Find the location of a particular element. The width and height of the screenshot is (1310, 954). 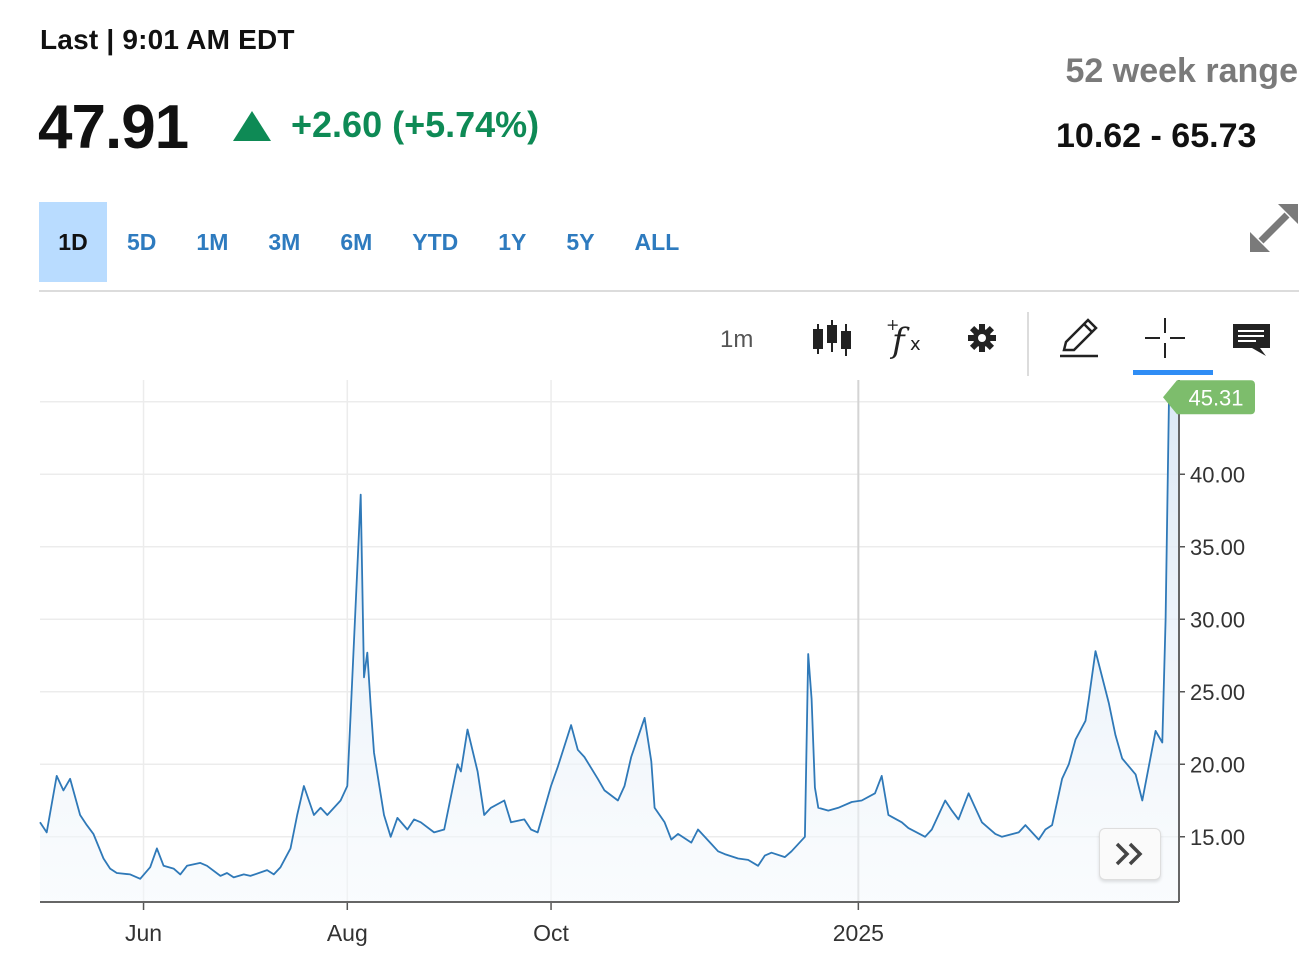

tab-6m: 6M is located at coordinates (356, 241).